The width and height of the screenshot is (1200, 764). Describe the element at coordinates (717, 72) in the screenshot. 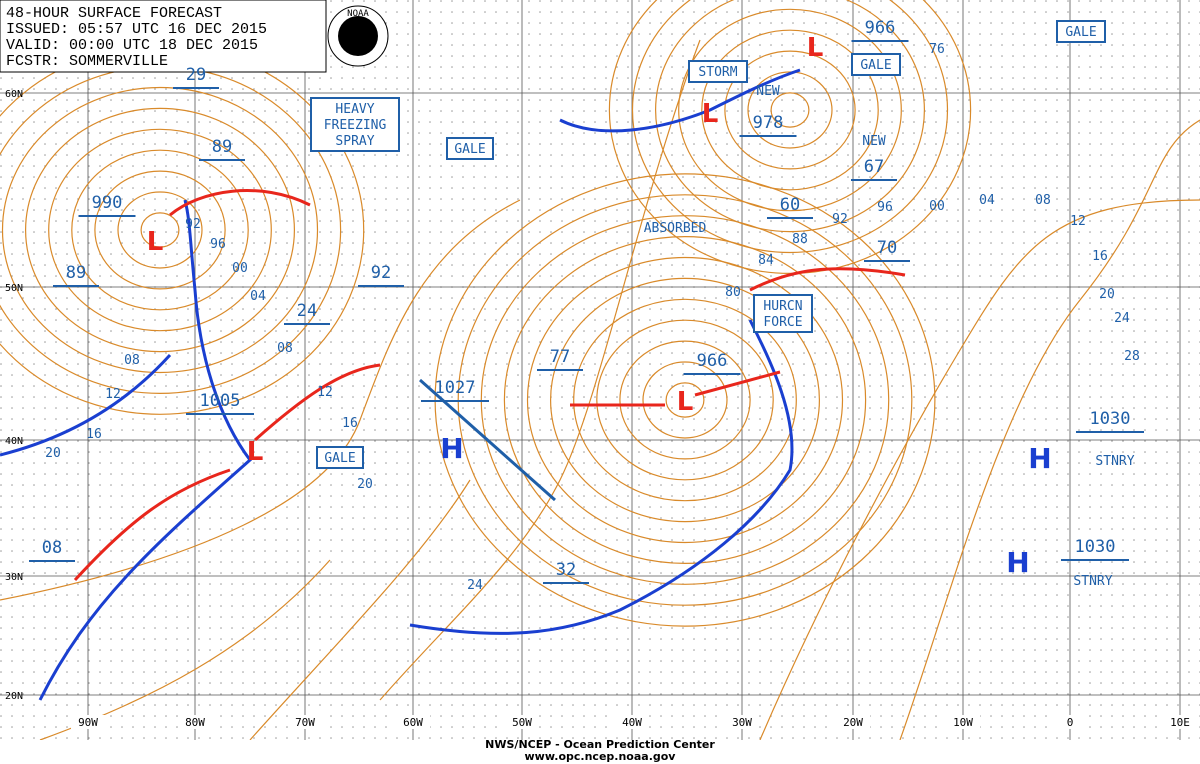

I see `warning-text: STORM` at that location.